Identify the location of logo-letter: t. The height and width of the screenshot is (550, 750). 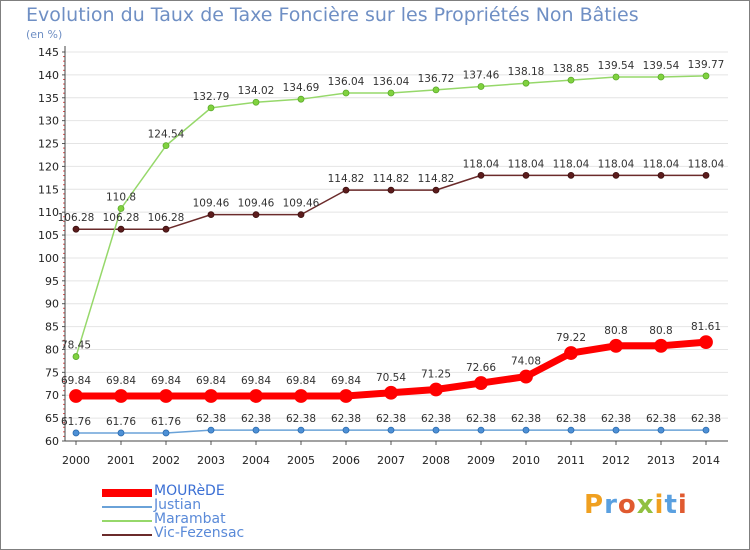
(671, 505).